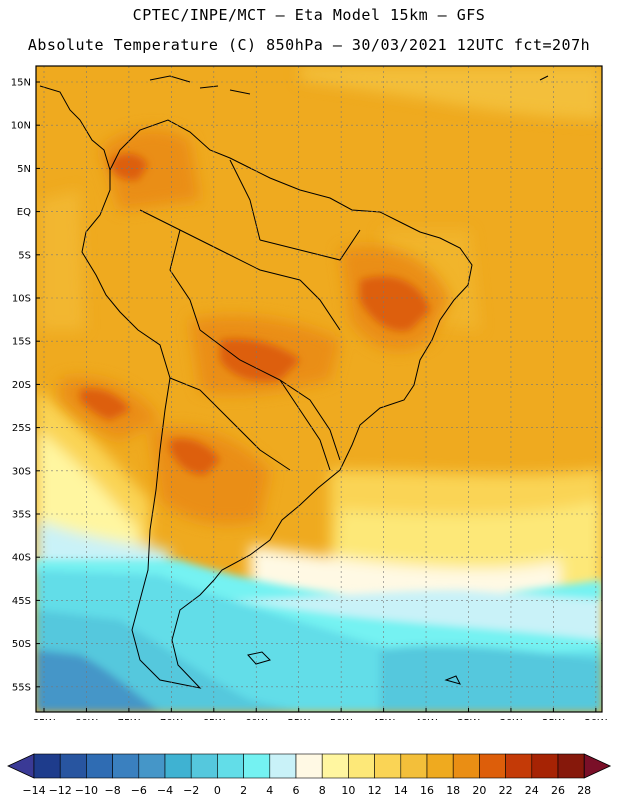  I want to click on lat-label: 15S, so click(21, 342).